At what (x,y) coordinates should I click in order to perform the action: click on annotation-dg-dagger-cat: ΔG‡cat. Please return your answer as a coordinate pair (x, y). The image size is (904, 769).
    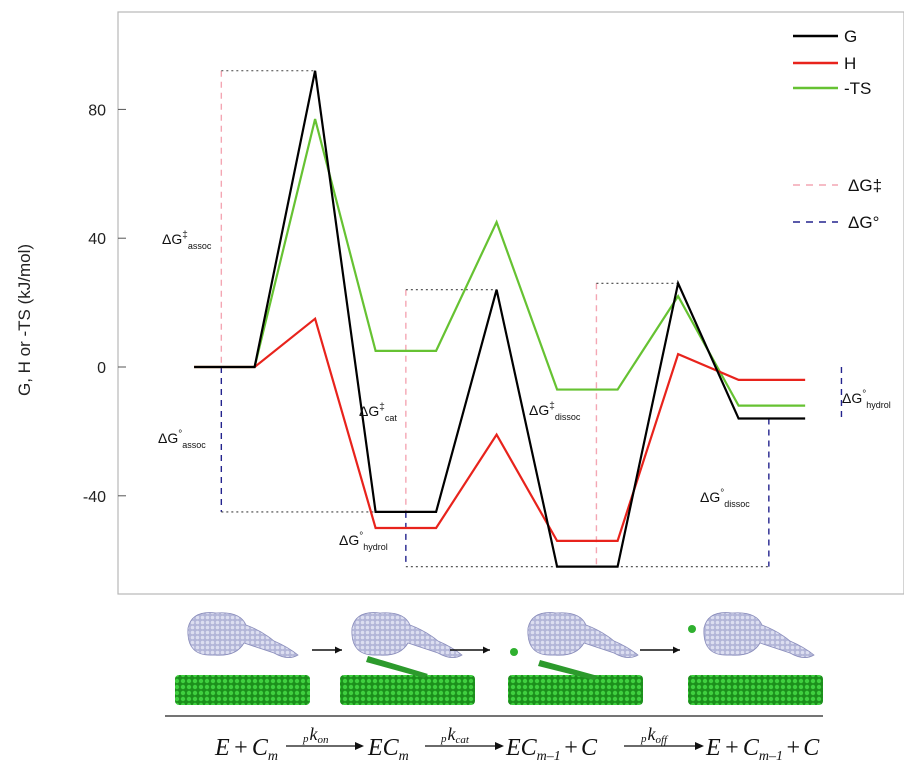
    Looking at the image, I should click on (378, 412).